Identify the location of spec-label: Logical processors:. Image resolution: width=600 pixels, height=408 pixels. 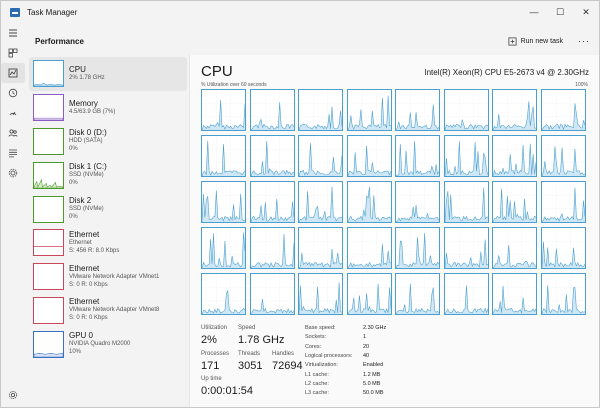
(329, 355).